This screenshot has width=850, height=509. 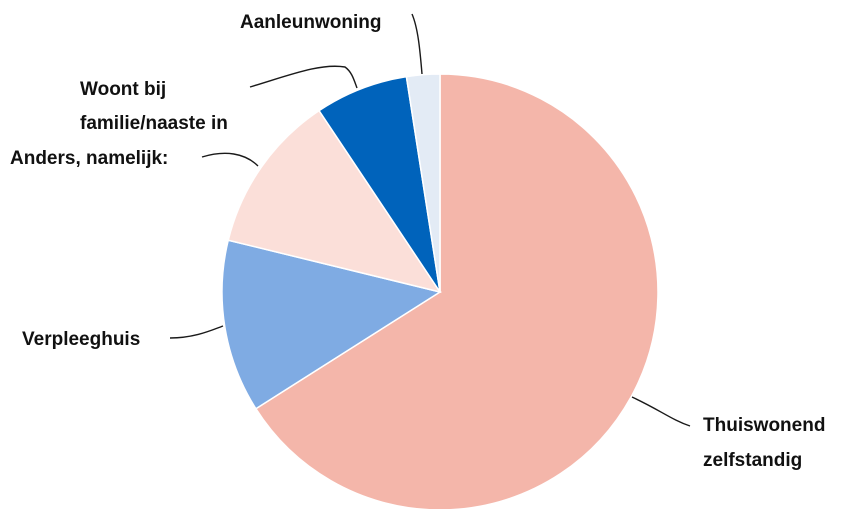 What do you see at coordinates (417, 44) in the screenshot?
I see `leader-line-aanleunwoning` at bounding box center [417, 44].